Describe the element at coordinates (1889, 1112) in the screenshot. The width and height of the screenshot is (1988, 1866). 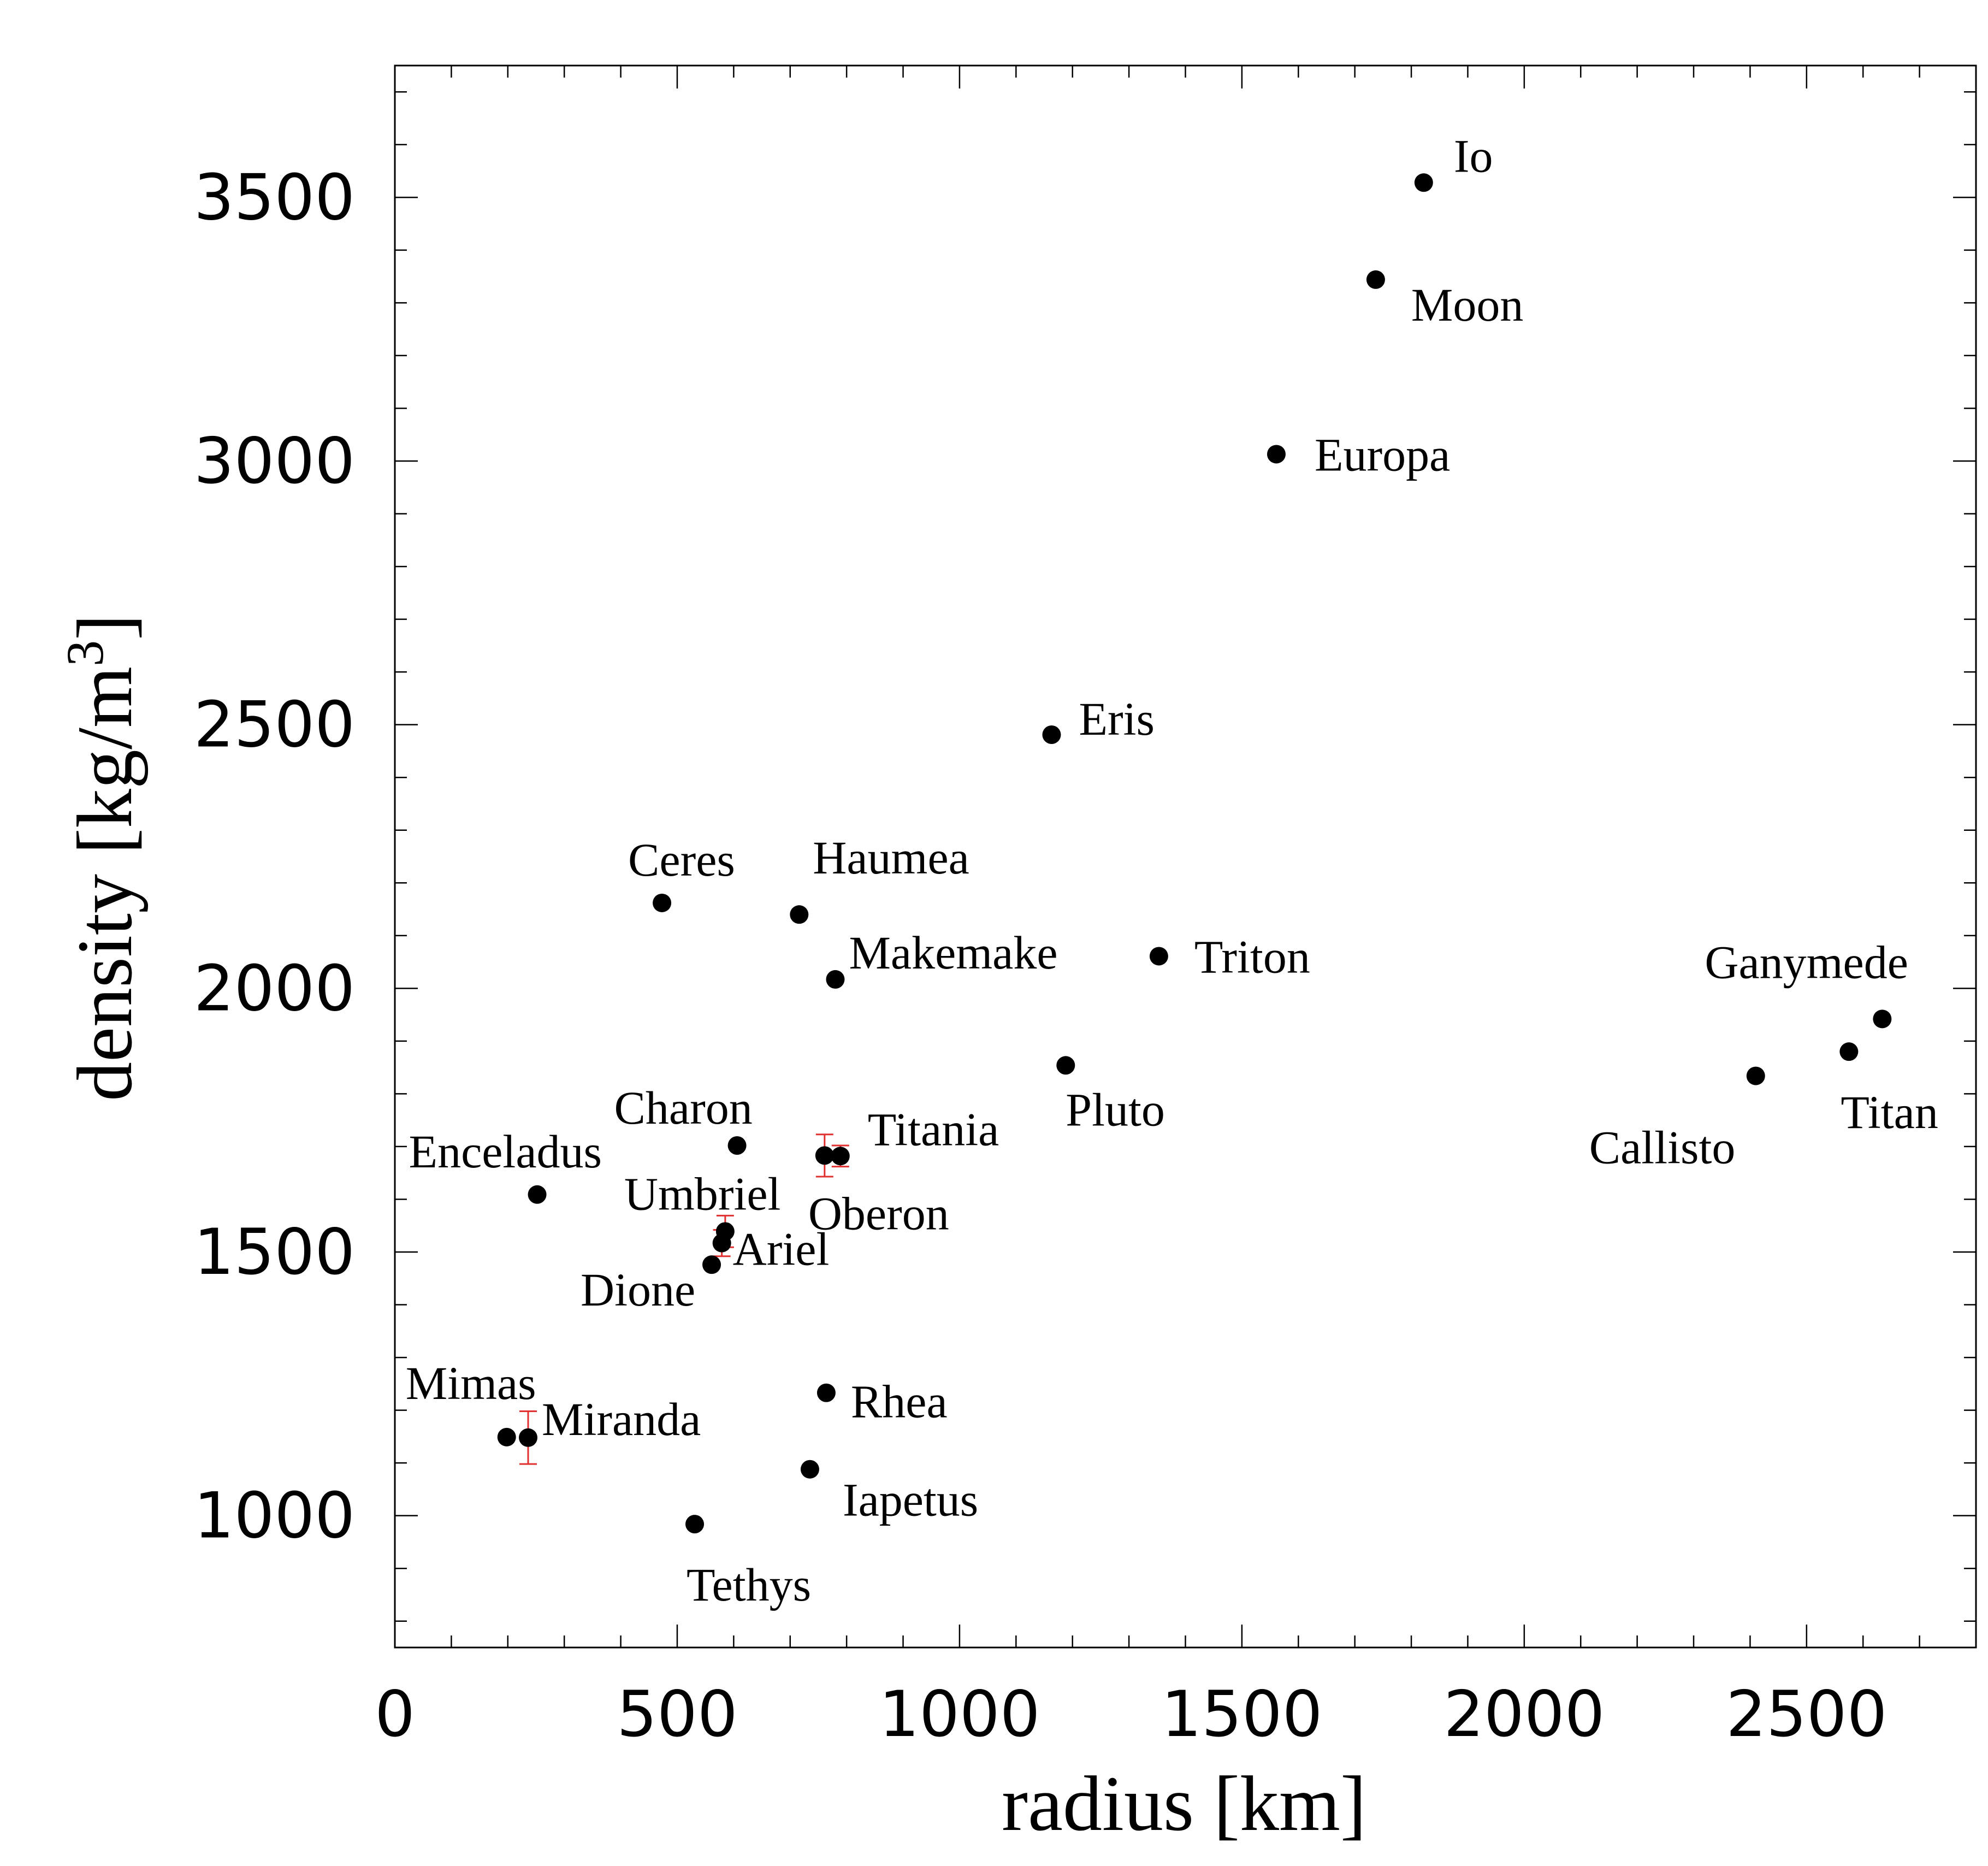
I see `label-titan: Titan` at that location.